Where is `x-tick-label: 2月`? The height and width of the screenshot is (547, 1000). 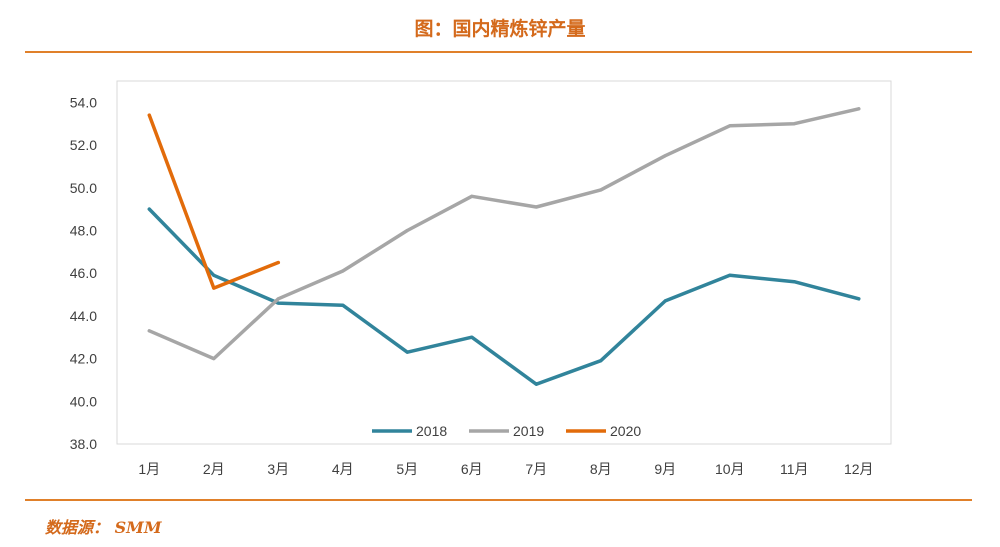
x-tick-label: 2月 is located at coordinates (214, 469).